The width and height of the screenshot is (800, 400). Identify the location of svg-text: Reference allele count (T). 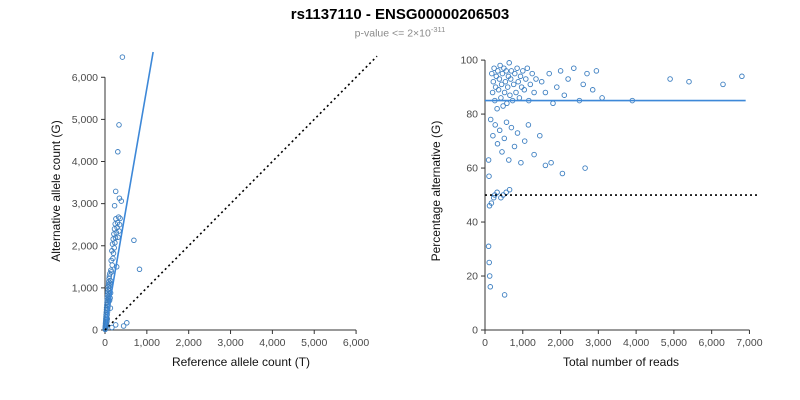
(241, 362).